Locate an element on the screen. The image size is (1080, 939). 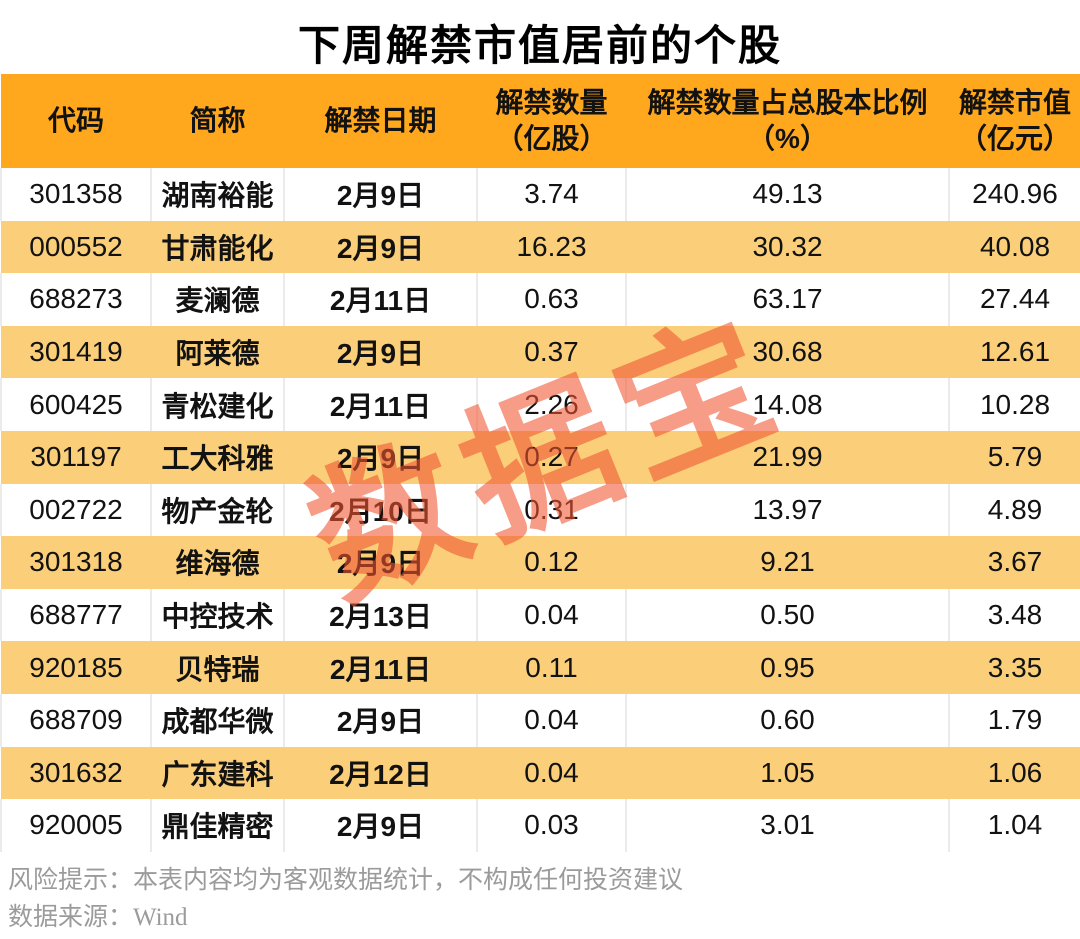
cell-mv: 4.89 is located at coordinates (1014, 510).